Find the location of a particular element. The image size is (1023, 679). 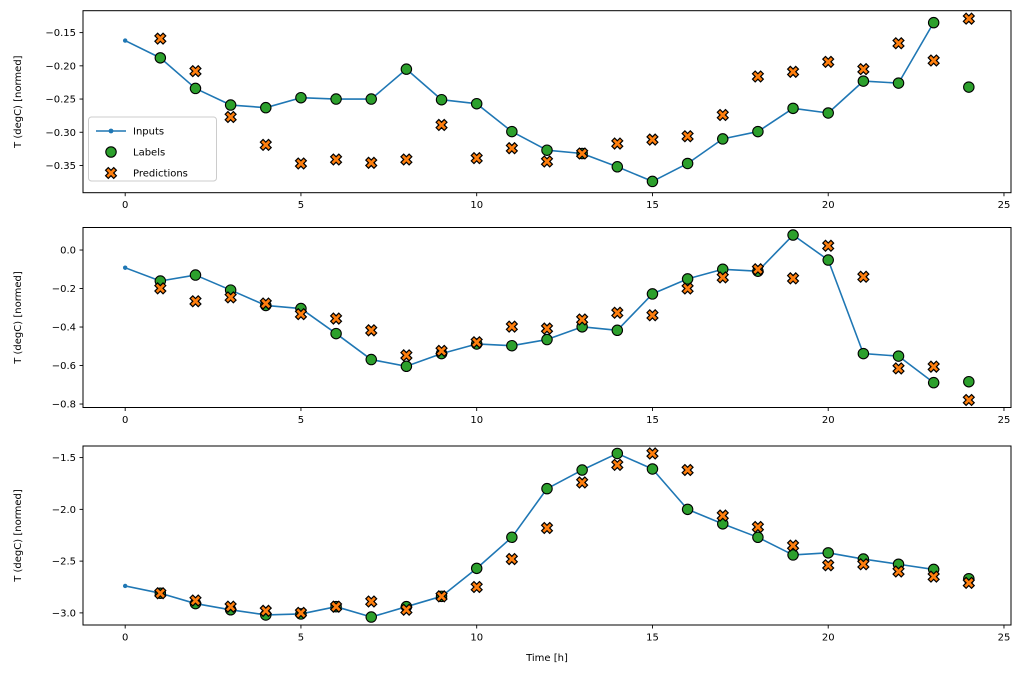

legend-box is located at coordinates (152, 149).